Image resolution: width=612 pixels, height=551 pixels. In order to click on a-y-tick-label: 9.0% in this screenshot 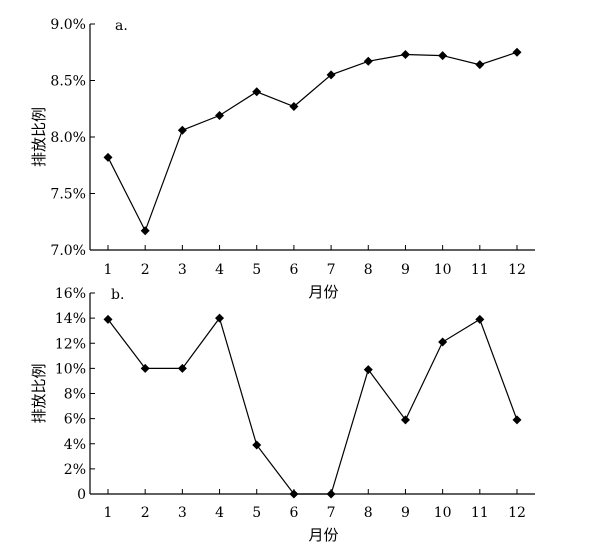, I will do `click(68, 25)`.